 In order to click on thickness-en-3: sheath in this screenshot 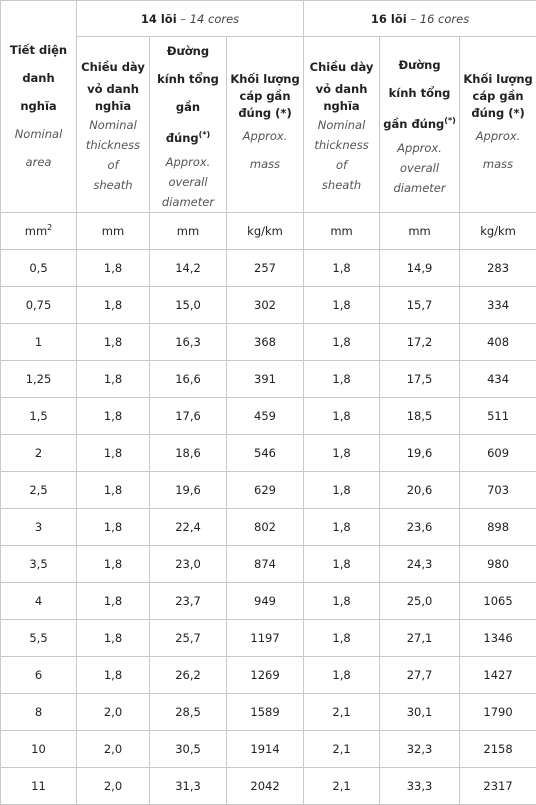, I will do `click(113, 185)`.